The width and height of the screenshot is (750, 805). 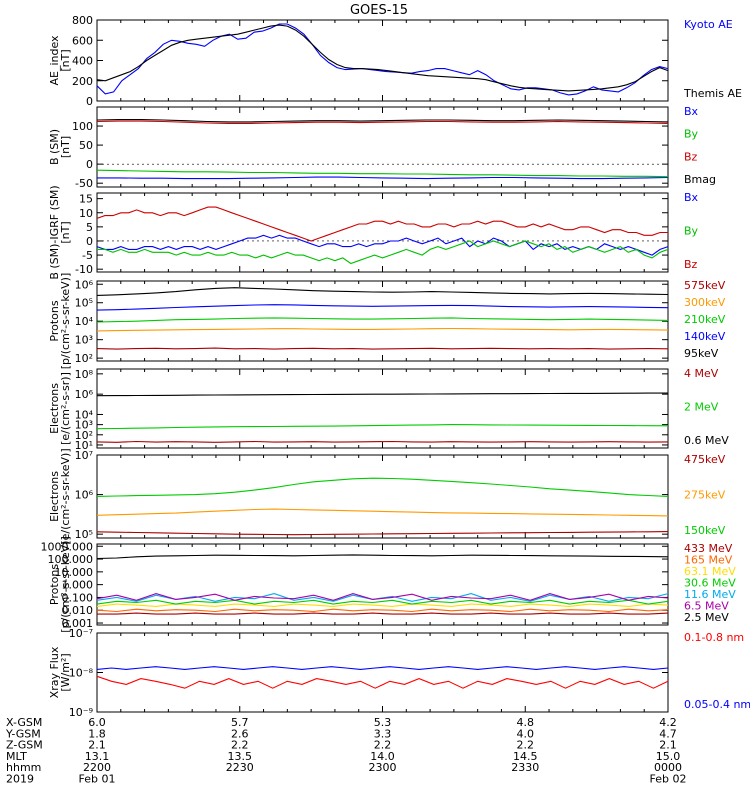 I want to click on y-tick-label: 600, so click(x=82, y=40).